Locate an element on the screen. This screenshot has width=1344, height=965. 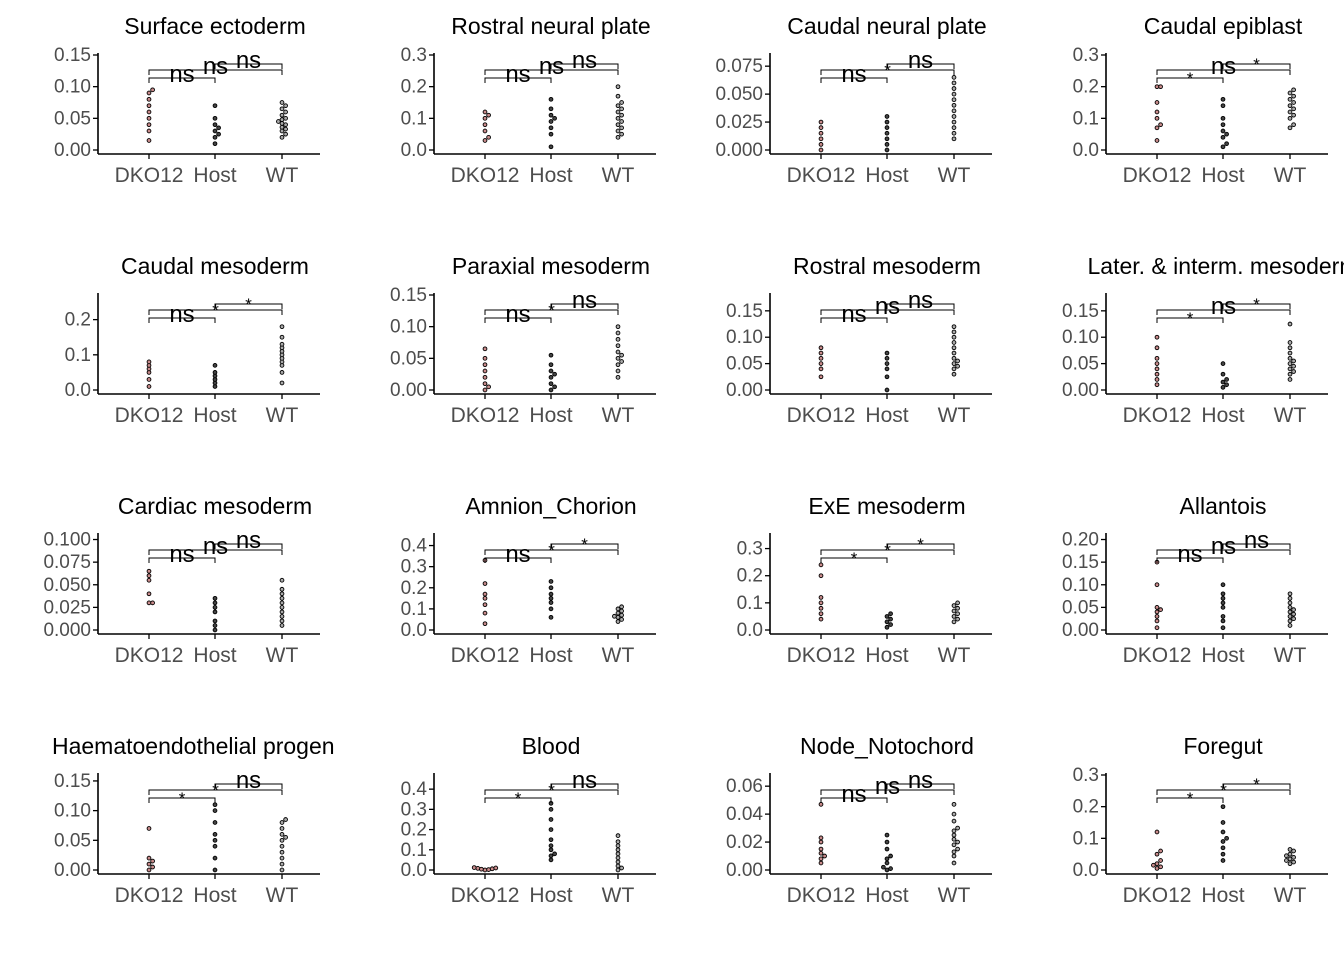
y-tick-label: 0.025 is located at coordinates (67, 607).